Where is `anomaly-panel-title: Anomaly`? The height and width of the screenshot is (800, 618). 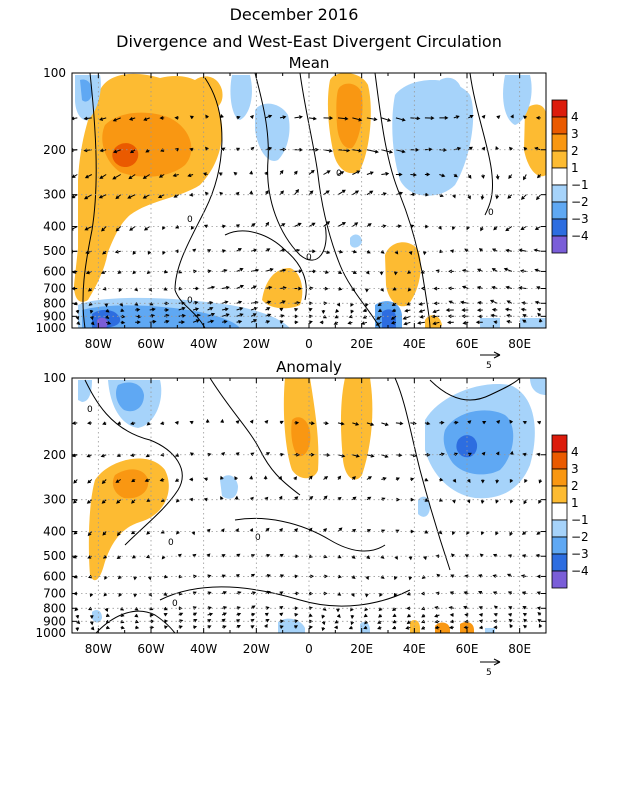
anomaly-panel-title: Anomaly is located at coordinates (309, 367).